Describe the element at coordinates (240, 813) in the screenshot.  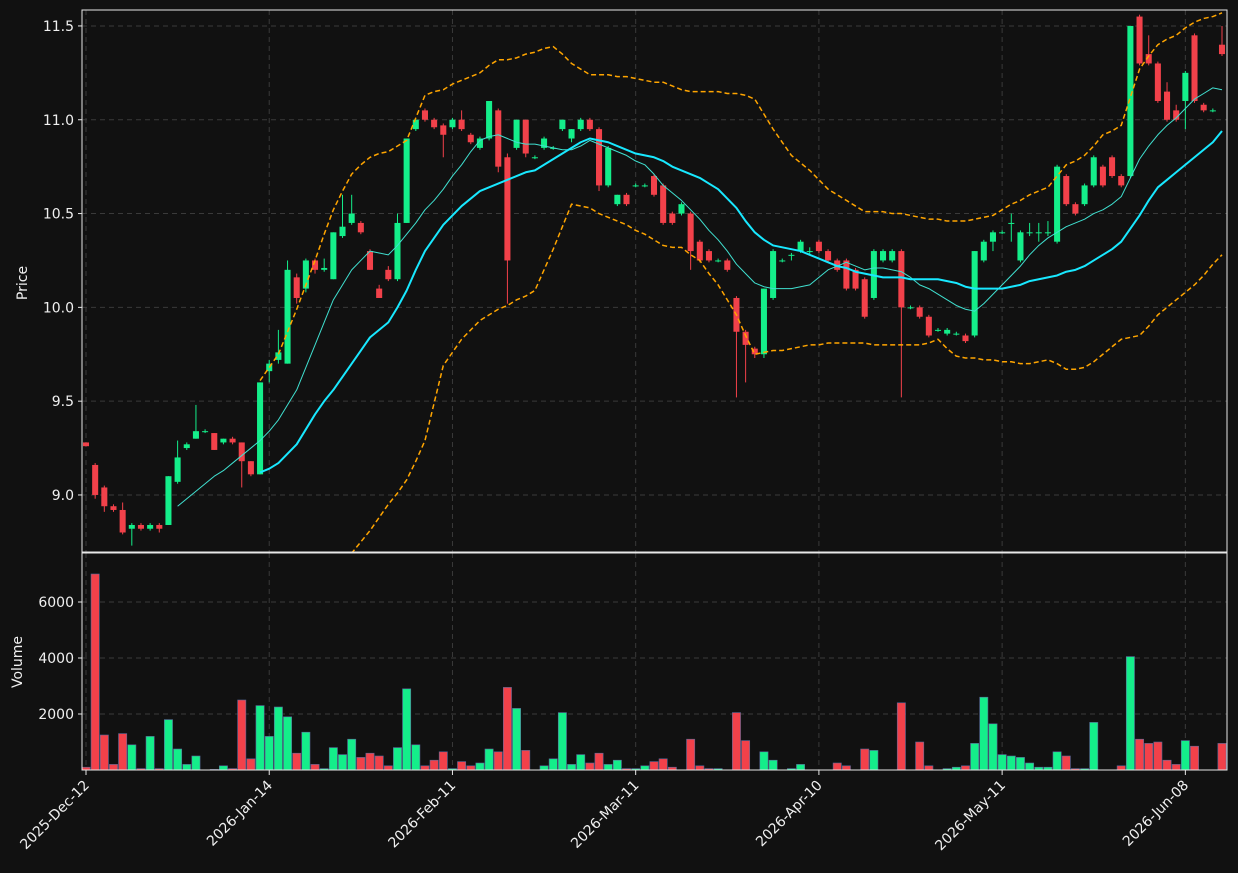
I see `x-tick-label: 2026-Jan-14` at that location.